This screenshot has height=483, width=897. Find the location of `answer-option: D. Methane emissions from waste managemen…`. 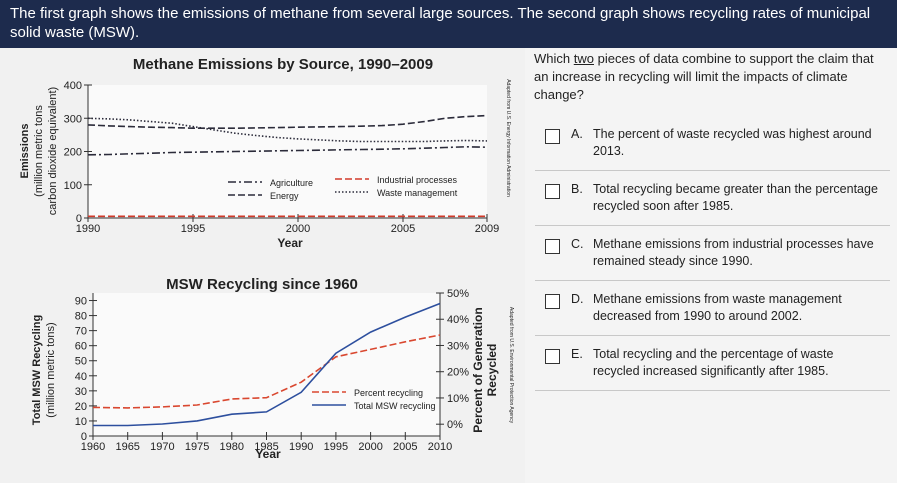

answer-option: D. Methane emissions from waste managemen… is located at coordinates (712, 310).